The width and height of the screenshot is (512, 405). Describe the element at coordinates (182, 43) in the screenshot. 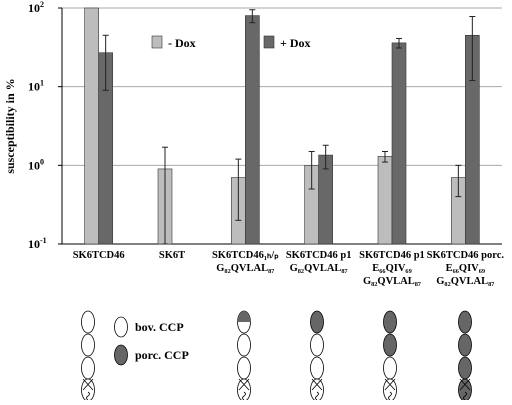

I see `legend-label: - Dox` at that location.